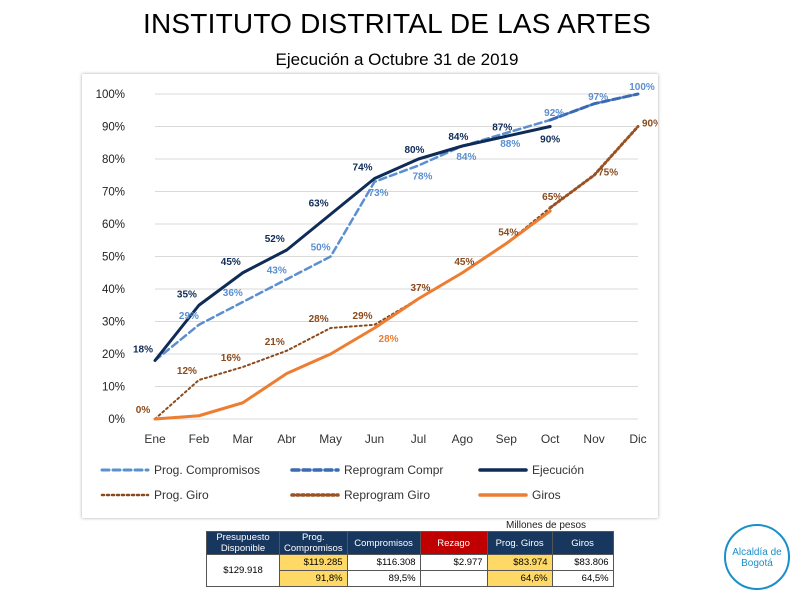 The height and width of the screenshot is (595, 794). What do you see at coordinates (519, 562) in the screenshot?
I see `value-prog-giros: $83.974` at bounding box center [519, 562].